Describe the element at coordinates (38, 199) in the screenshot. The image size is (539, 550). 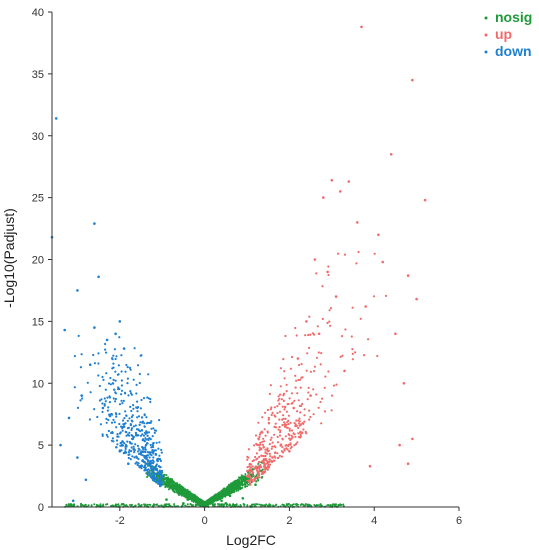
I see `y-tick-label: 25` at that location.